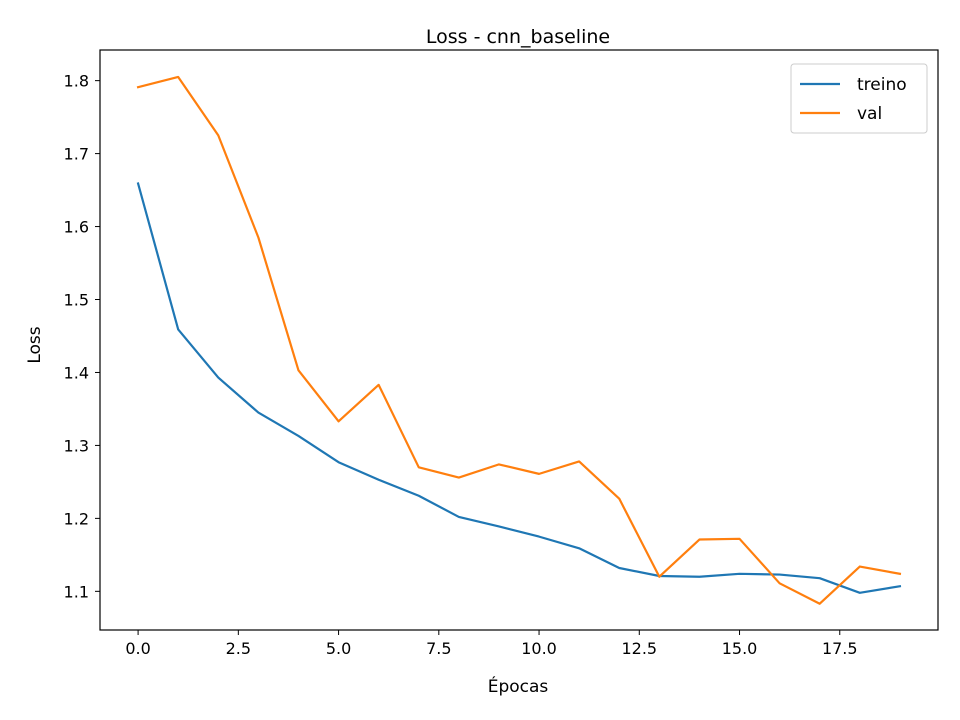 The image size is (960, 720). I want to click on x-tick-label: 15.0, so click(740, 648).